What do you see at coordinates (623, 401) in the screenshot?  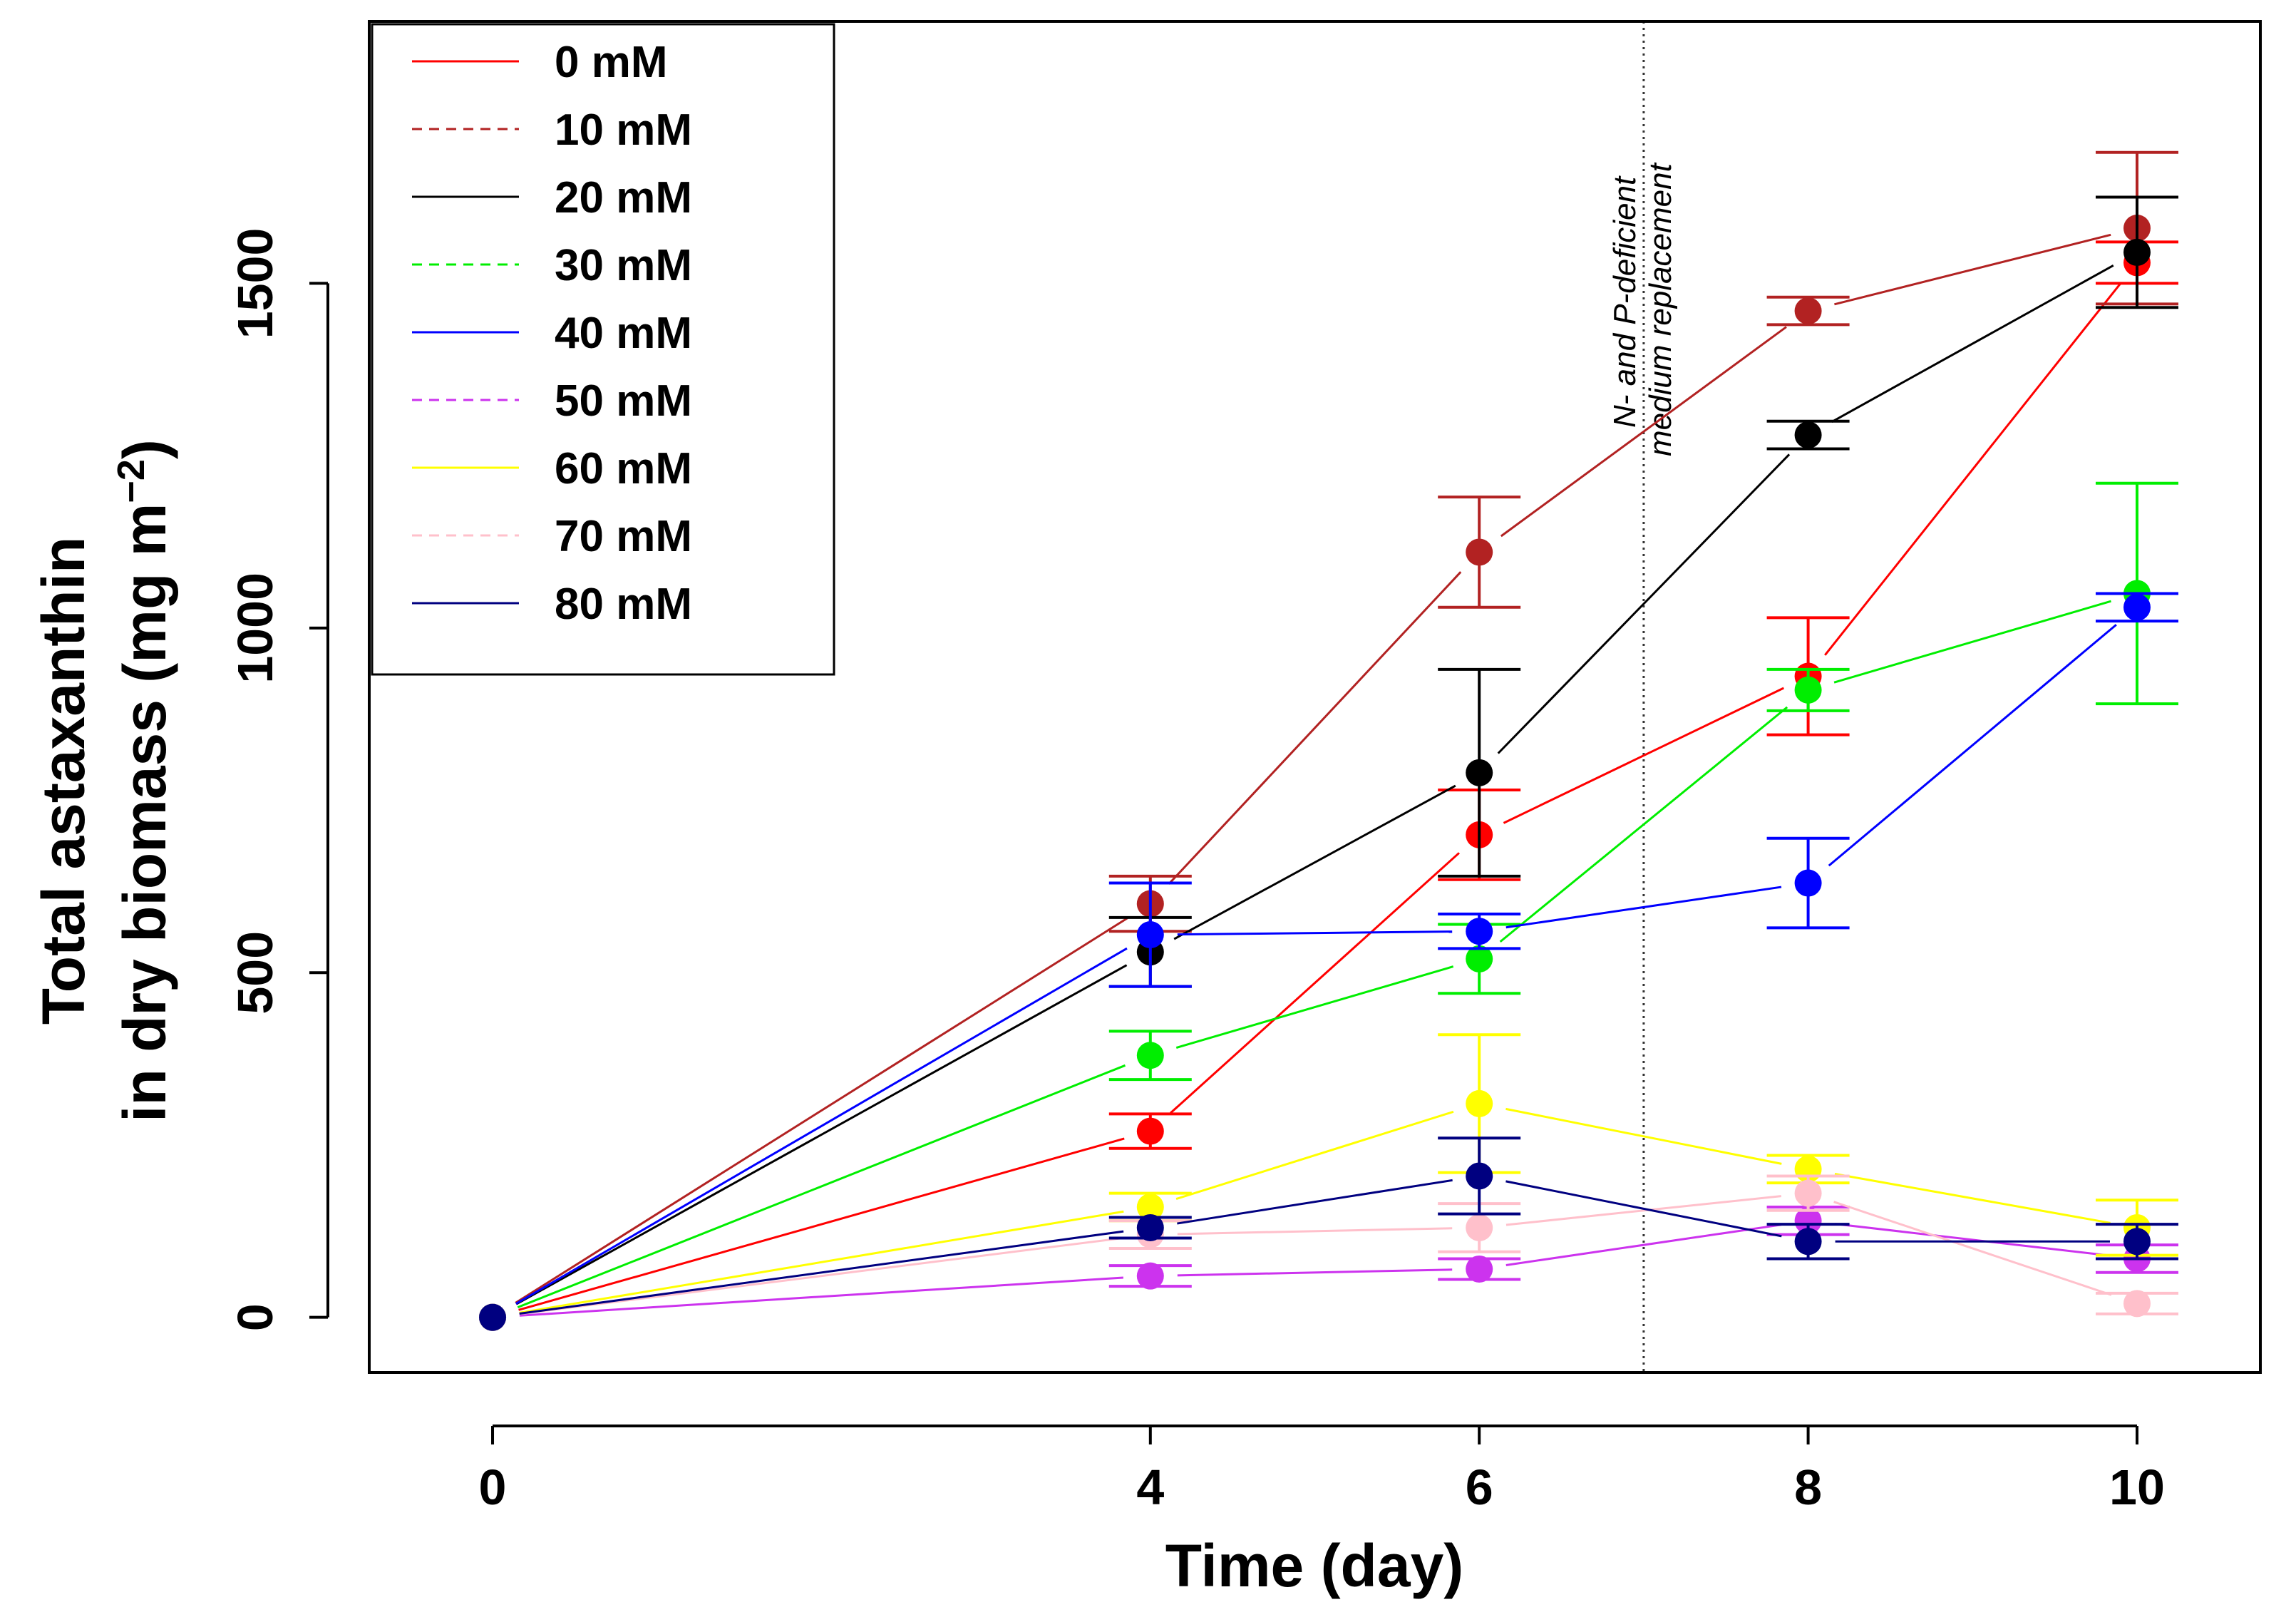 I see `legend-label-50mm: 50 mM` at bounding box center [623, 401].